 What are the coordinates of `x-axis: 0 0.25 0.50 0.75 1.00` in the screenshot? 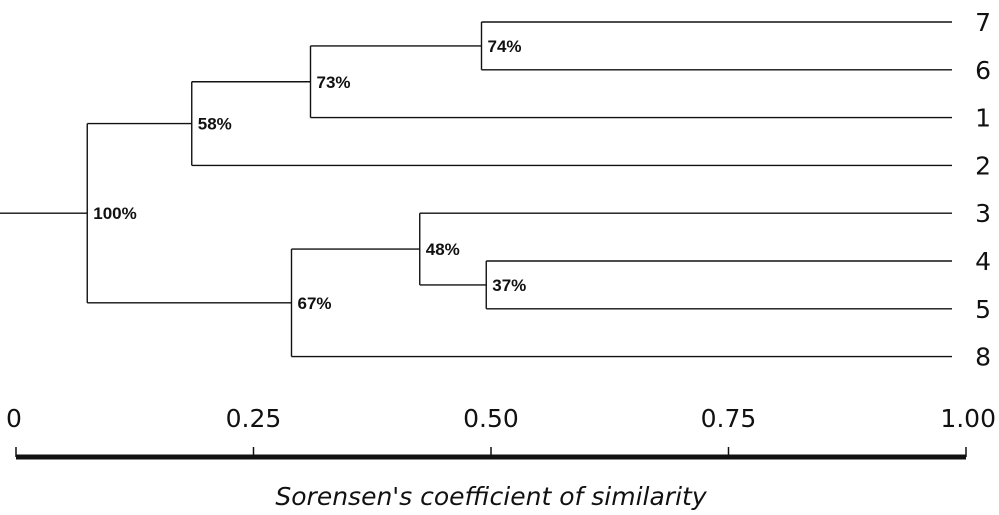 It's located at (501, 432).